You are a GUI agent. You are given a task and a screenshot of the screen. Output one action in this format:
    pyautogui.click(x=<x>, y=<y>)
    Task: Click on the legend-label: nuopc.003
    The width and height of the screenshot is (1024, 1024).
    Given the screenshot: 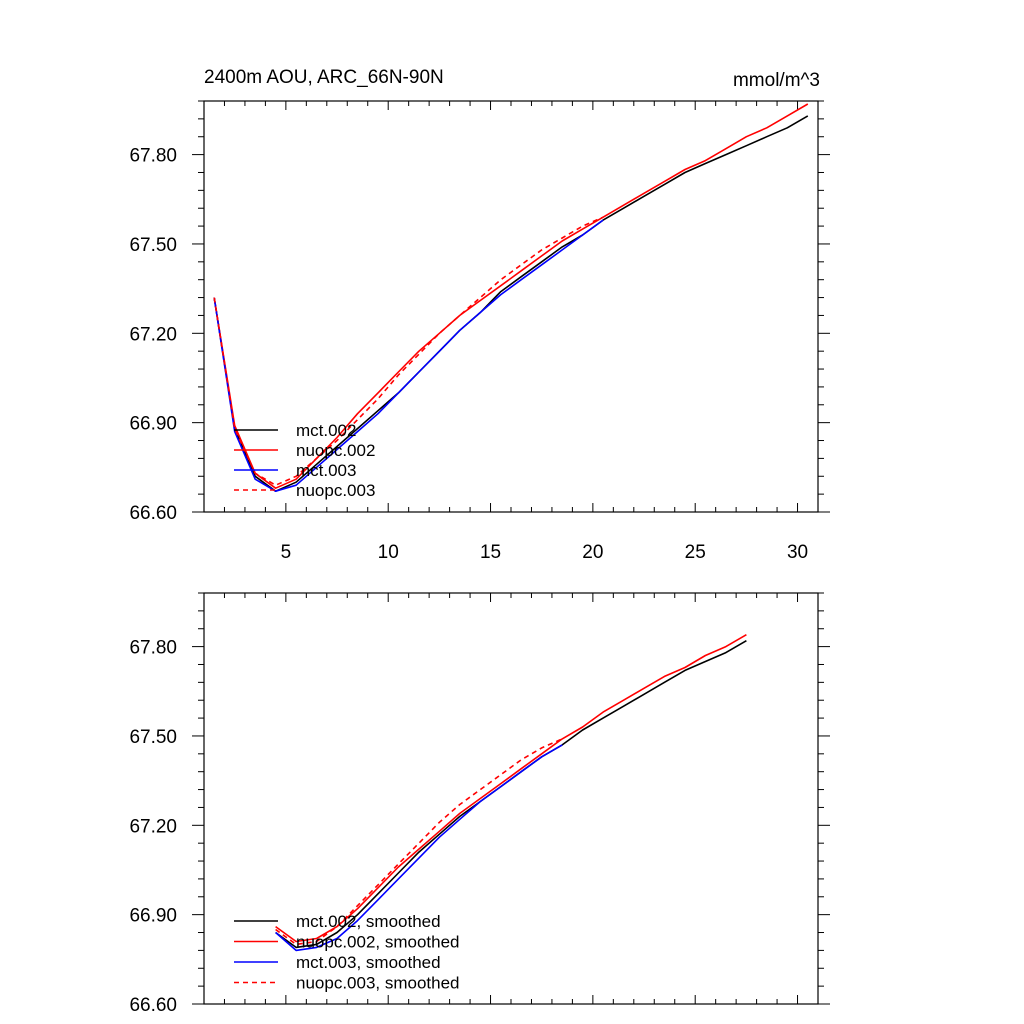 What is the action you would take?
    pyautogui.click(x=335, y=490)
    